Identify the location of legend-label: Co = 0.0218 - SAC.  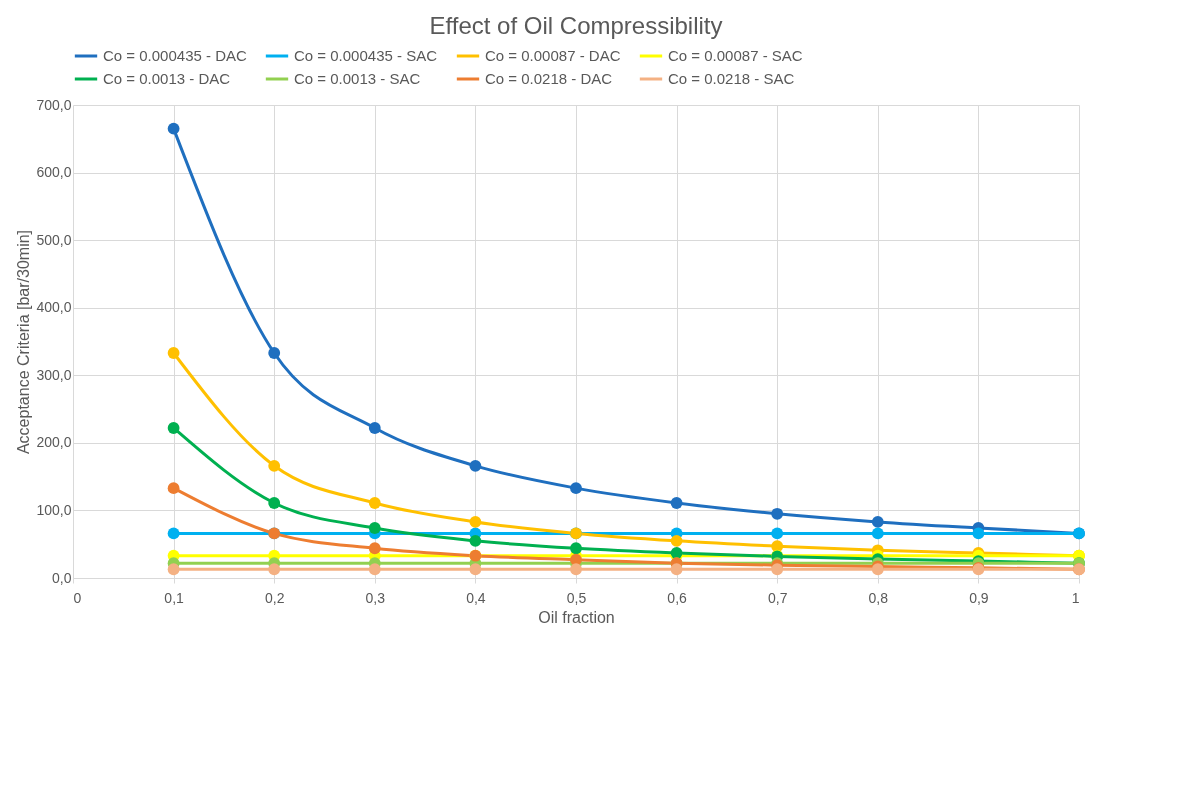
(731, 78).